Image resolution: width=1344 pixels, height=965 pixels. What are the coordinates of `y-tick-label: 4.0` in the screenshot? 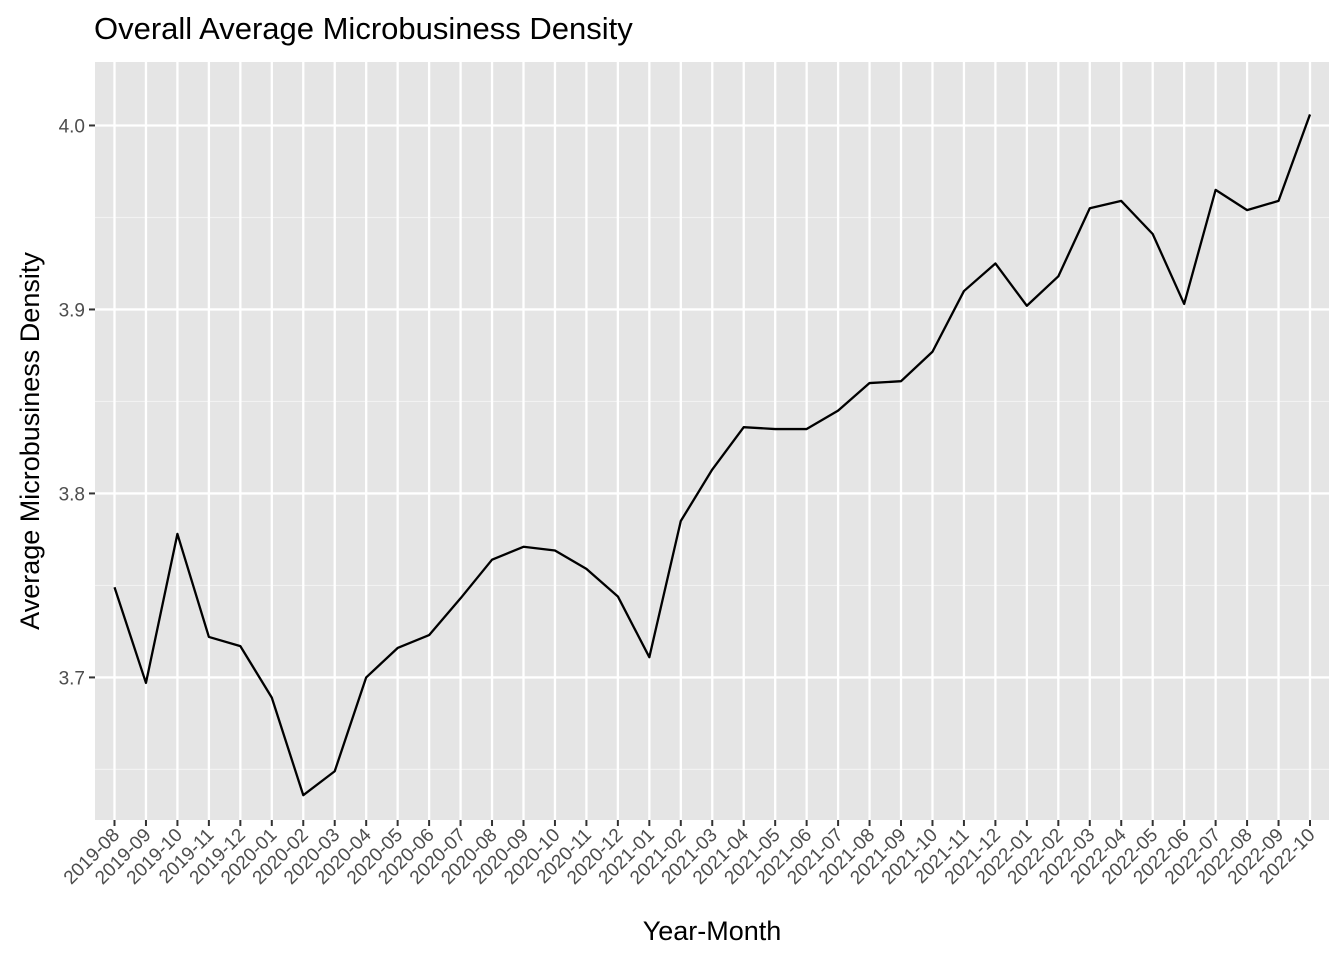 It's located at (72, 126).